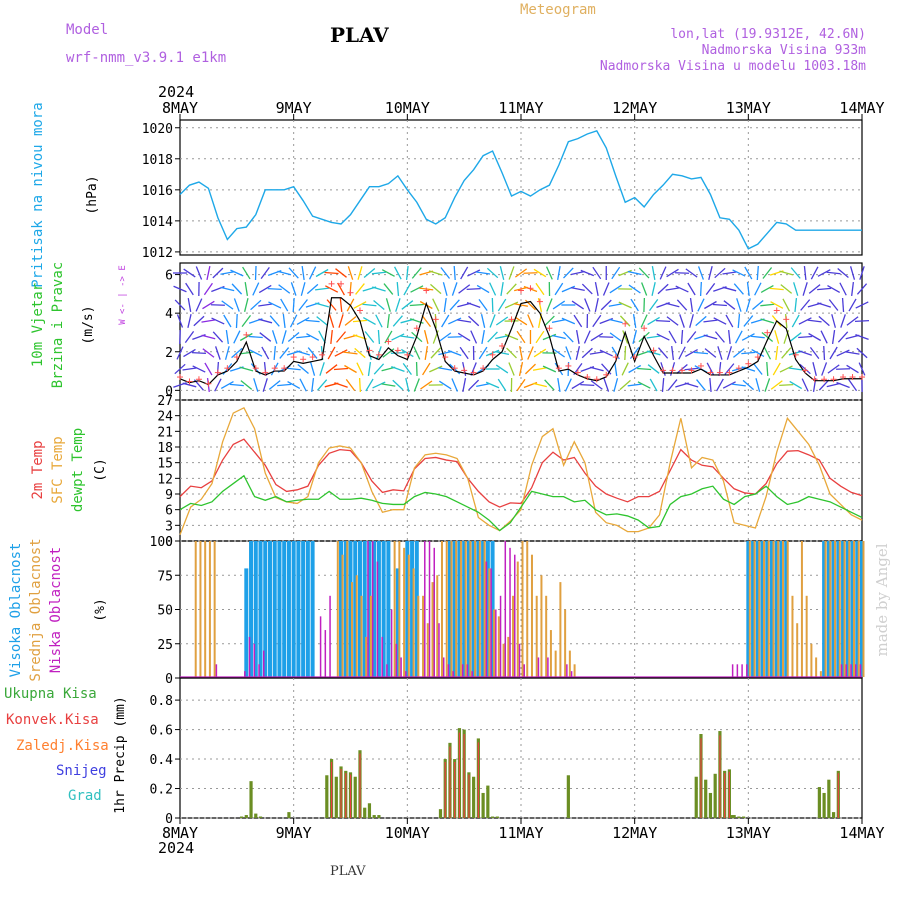 This screenshot has width=900, height=900. What do you see at coordinates (169, 353) in the screenshot?
I see `ytick-label: 2` at bounding box center [169, 353].